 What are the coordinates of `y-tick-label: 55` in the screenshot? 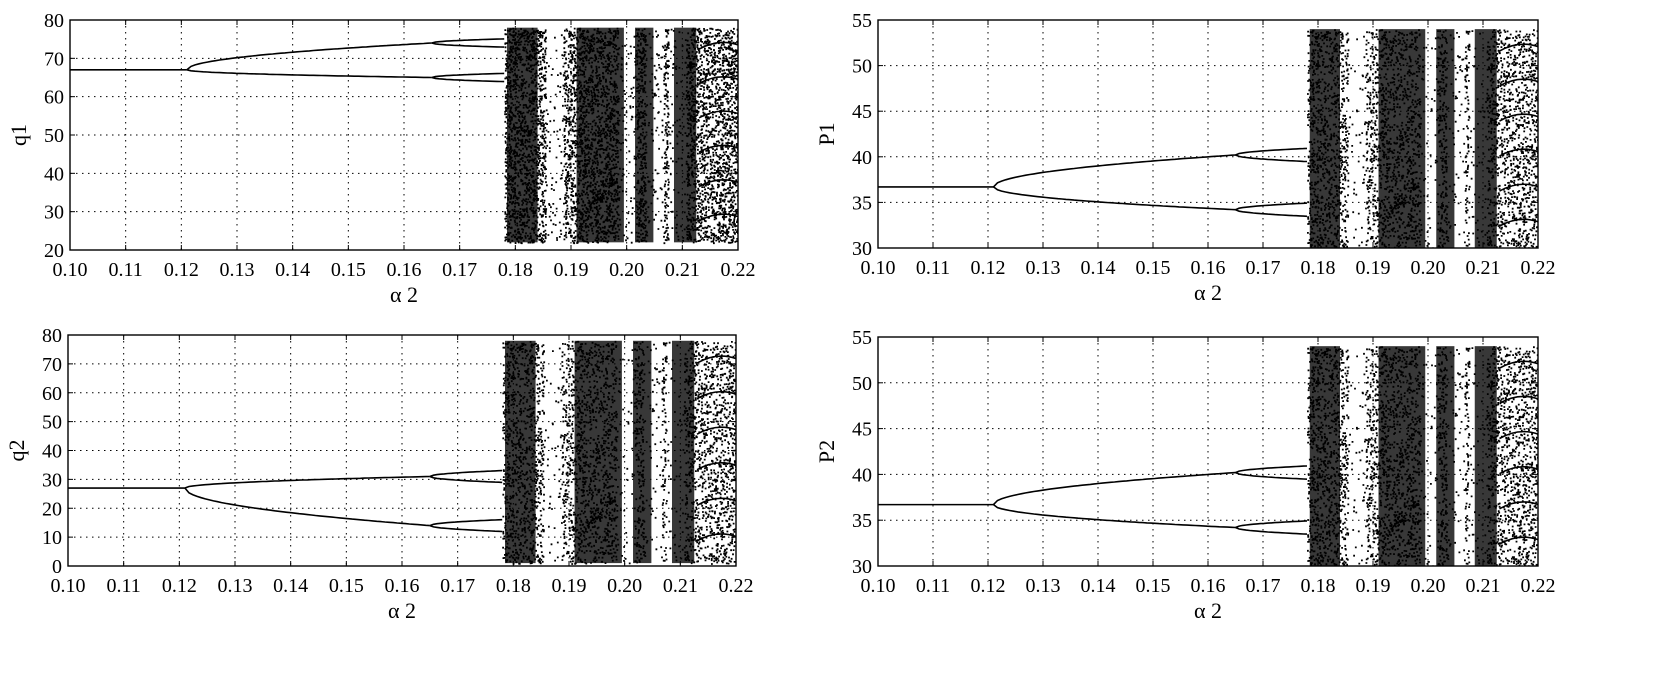 It's located at (862, 21).